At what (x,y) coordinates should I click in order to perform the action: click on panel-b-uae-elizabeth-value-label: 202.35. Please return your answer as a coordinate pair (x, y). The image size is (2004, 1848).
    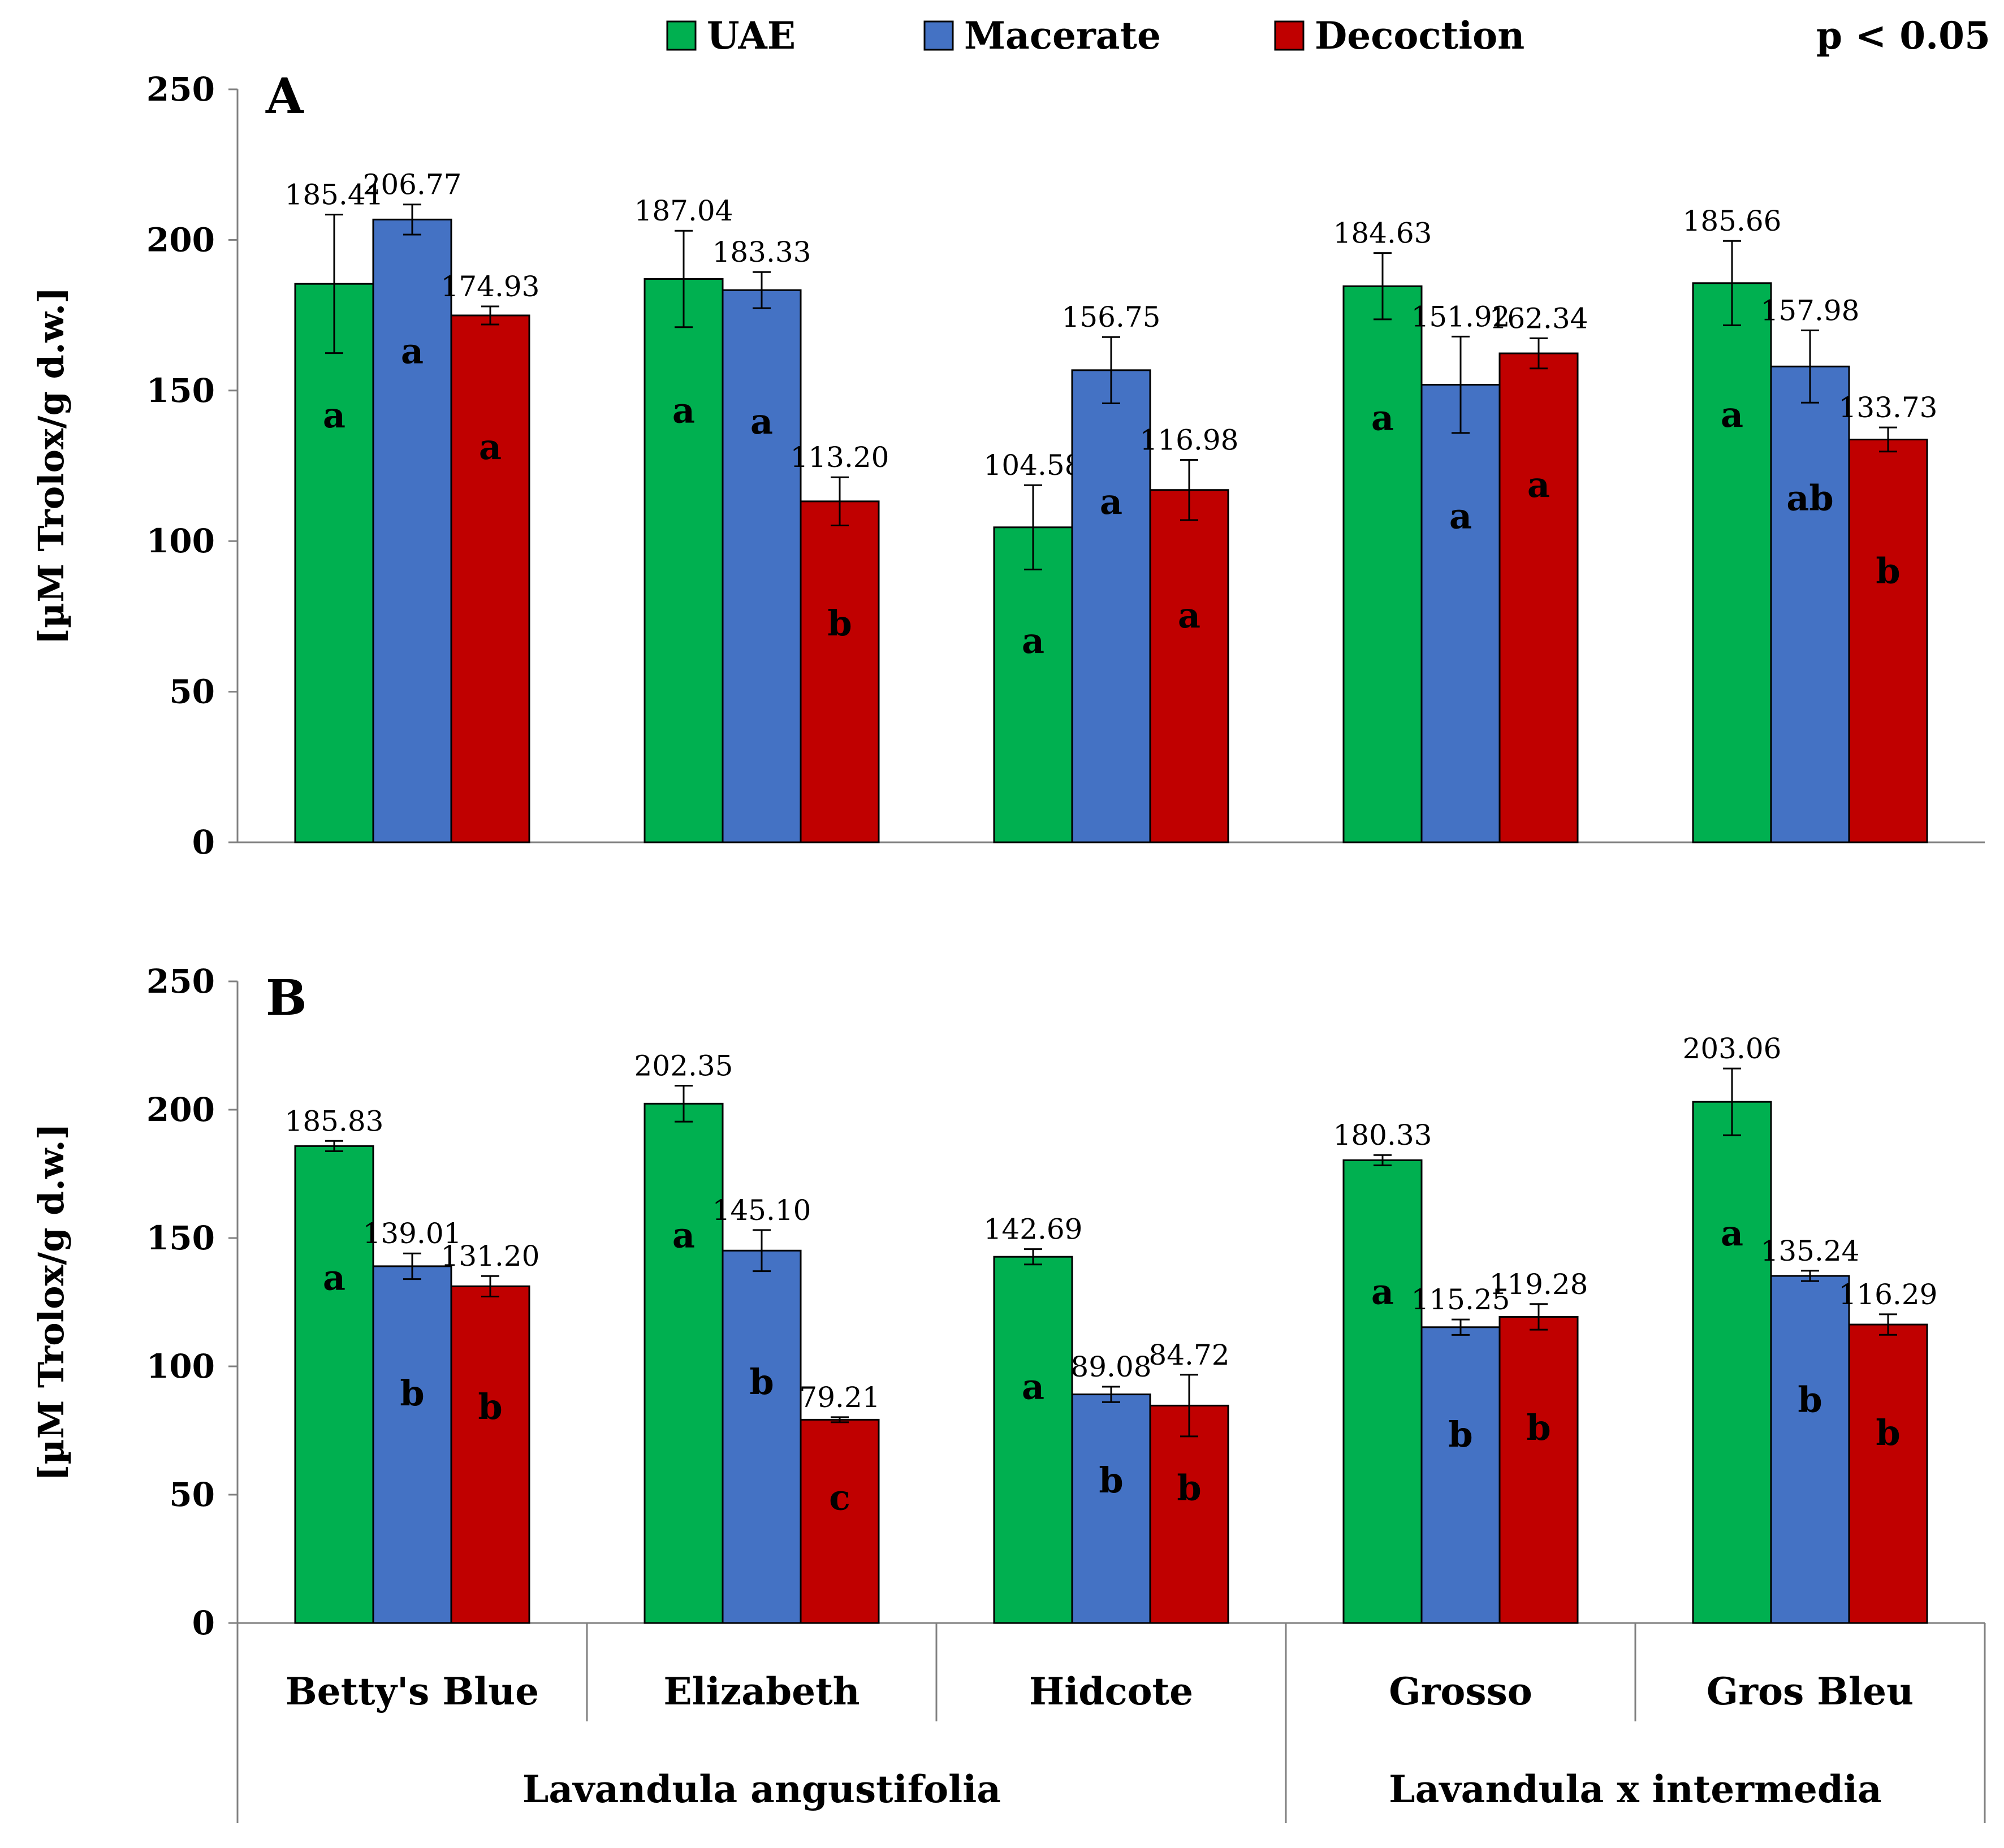
    Looking at the image, I should click on (684, 1067).